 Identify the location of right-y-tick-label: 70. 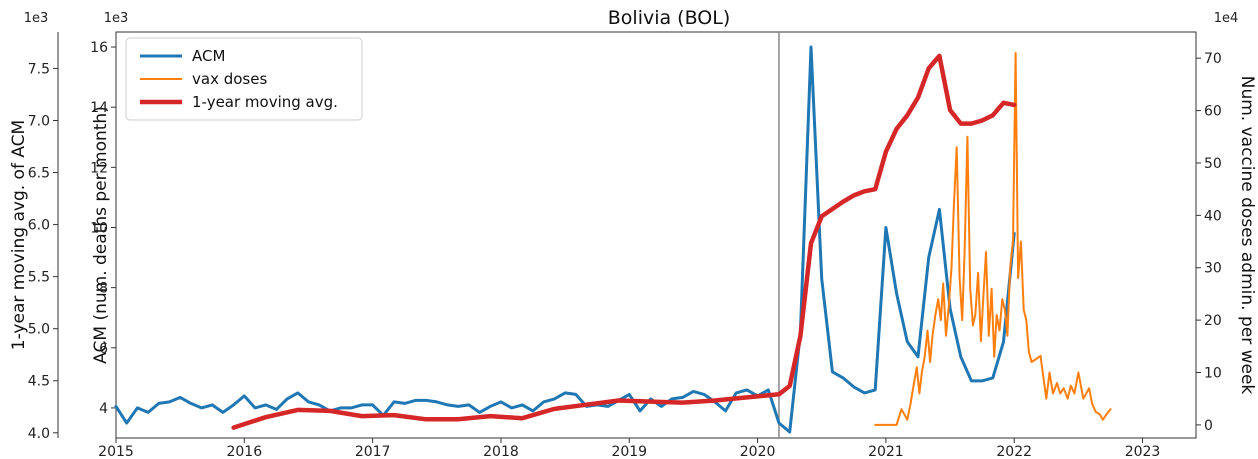
(1213, 59).